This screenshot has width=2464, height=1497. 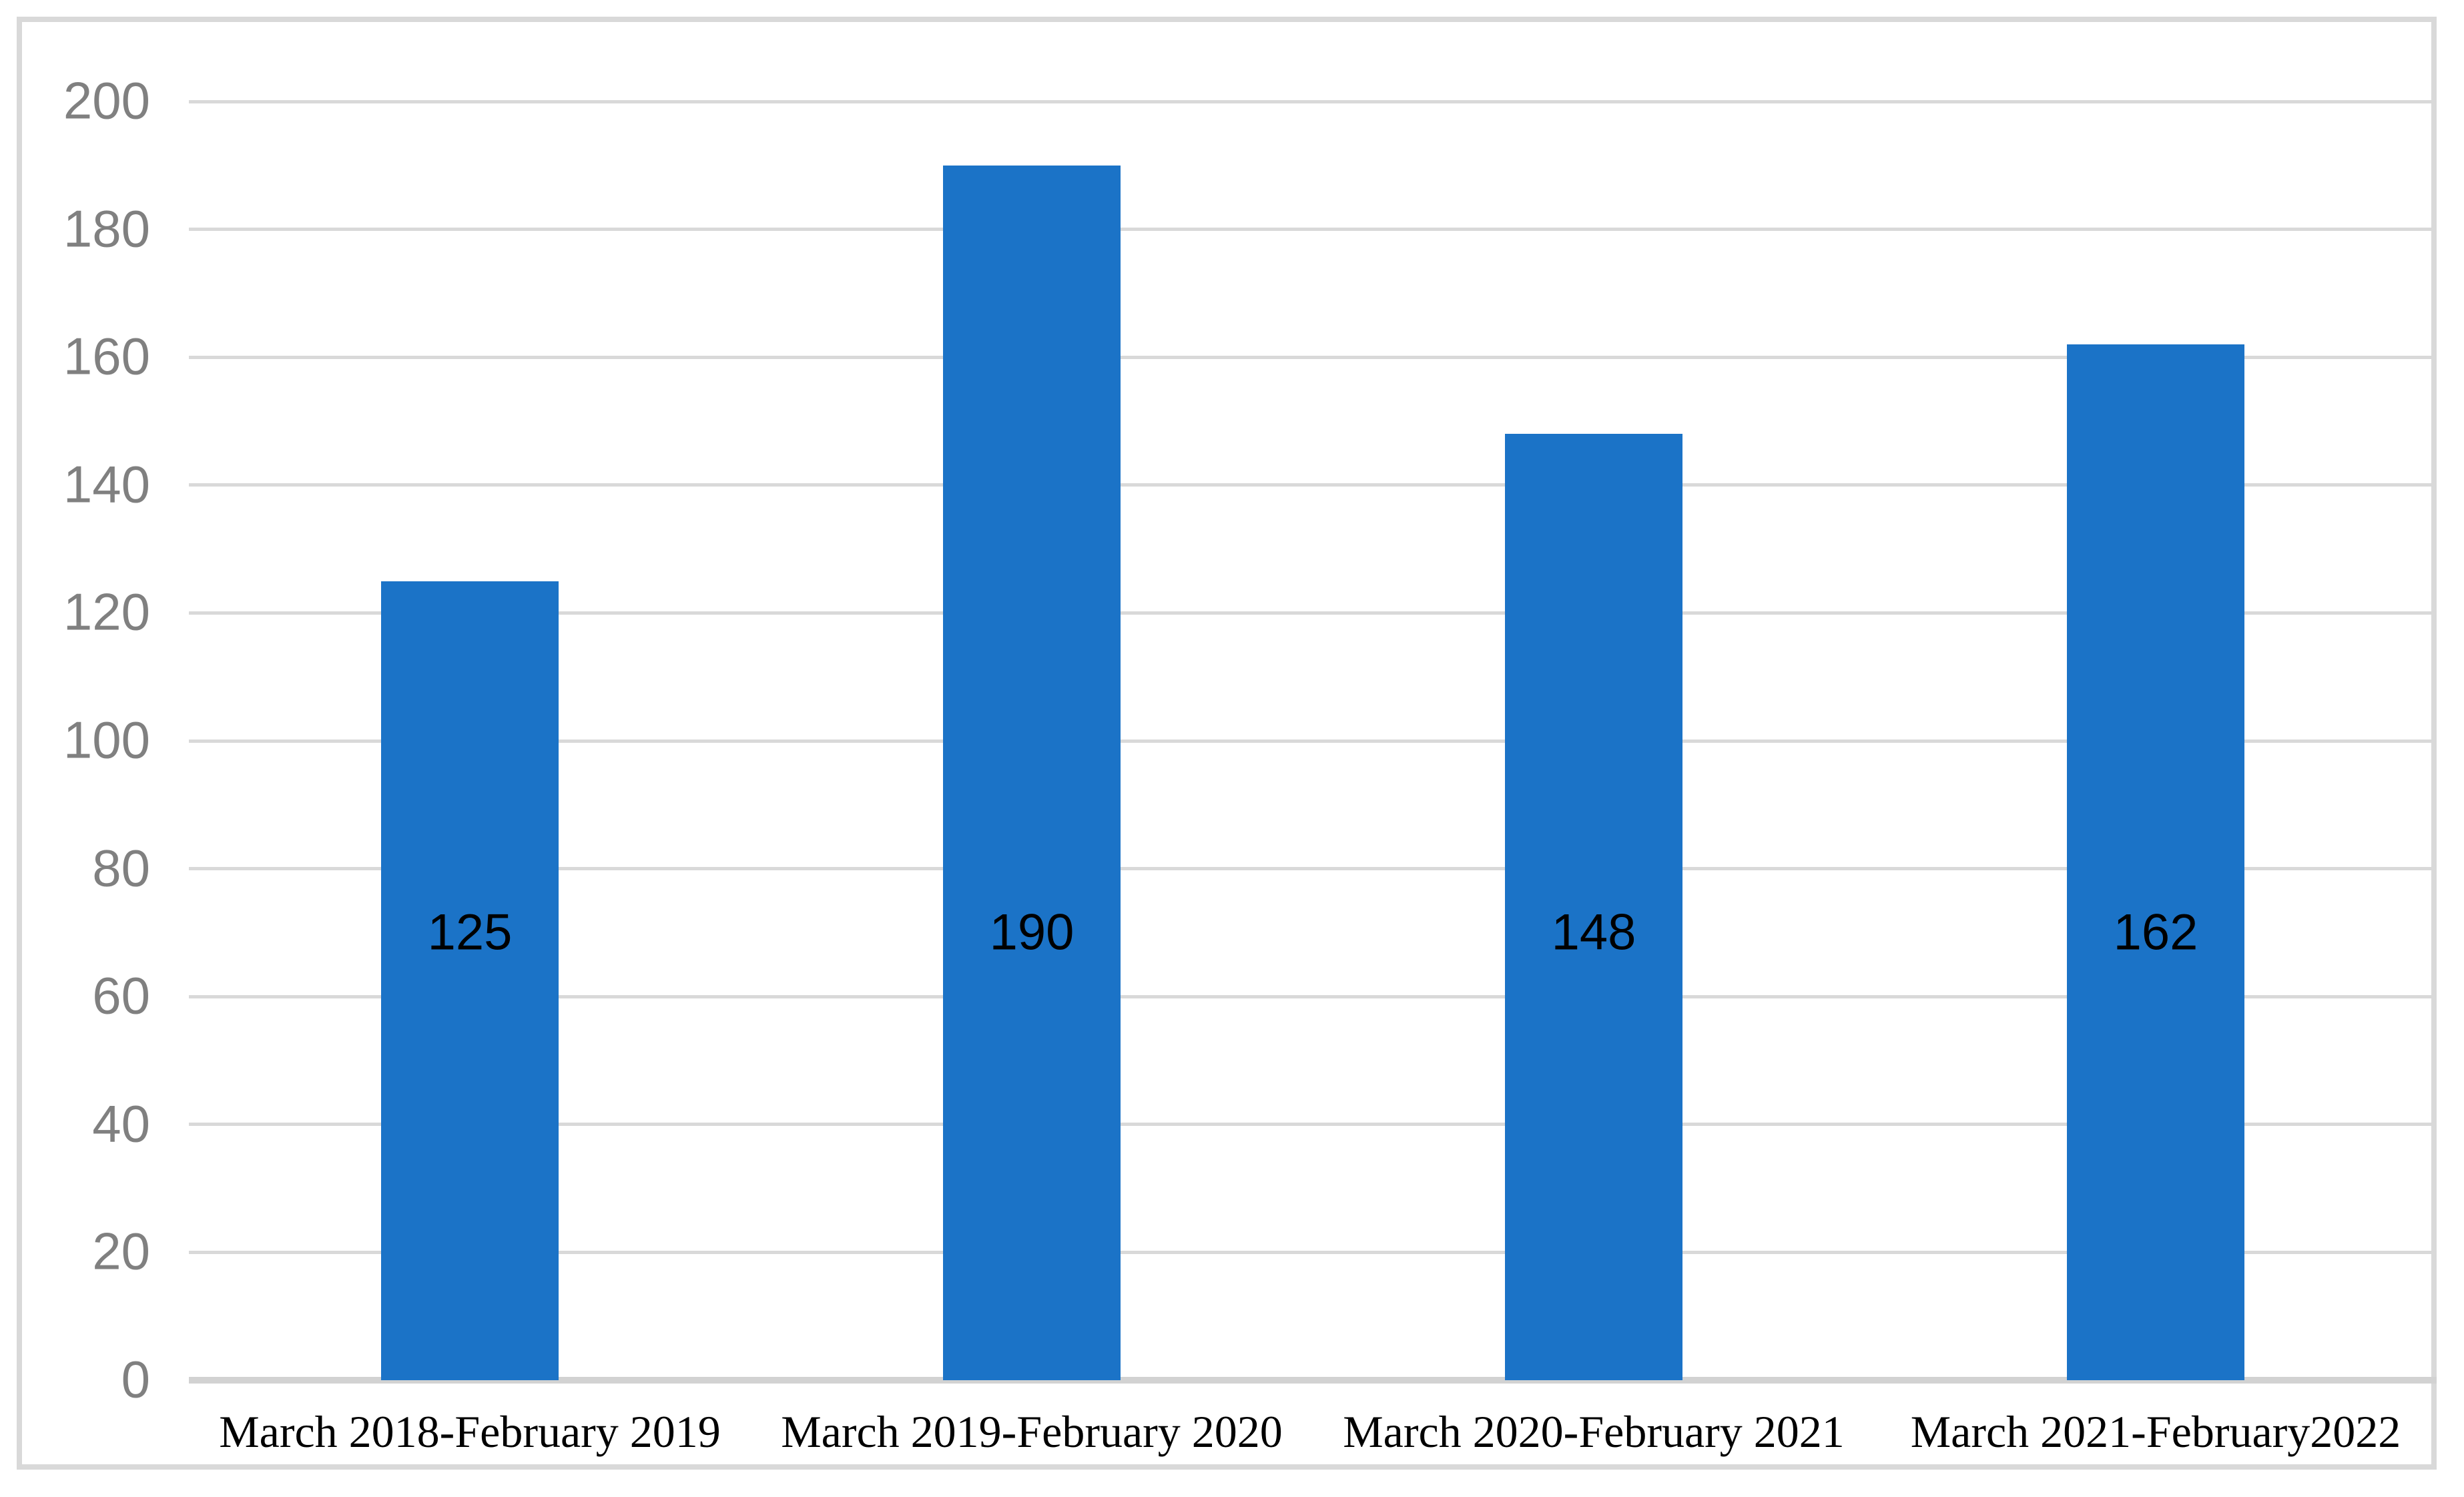 I want to click on y-axis-tick-label-160: 160, so click(x=107, y=356).